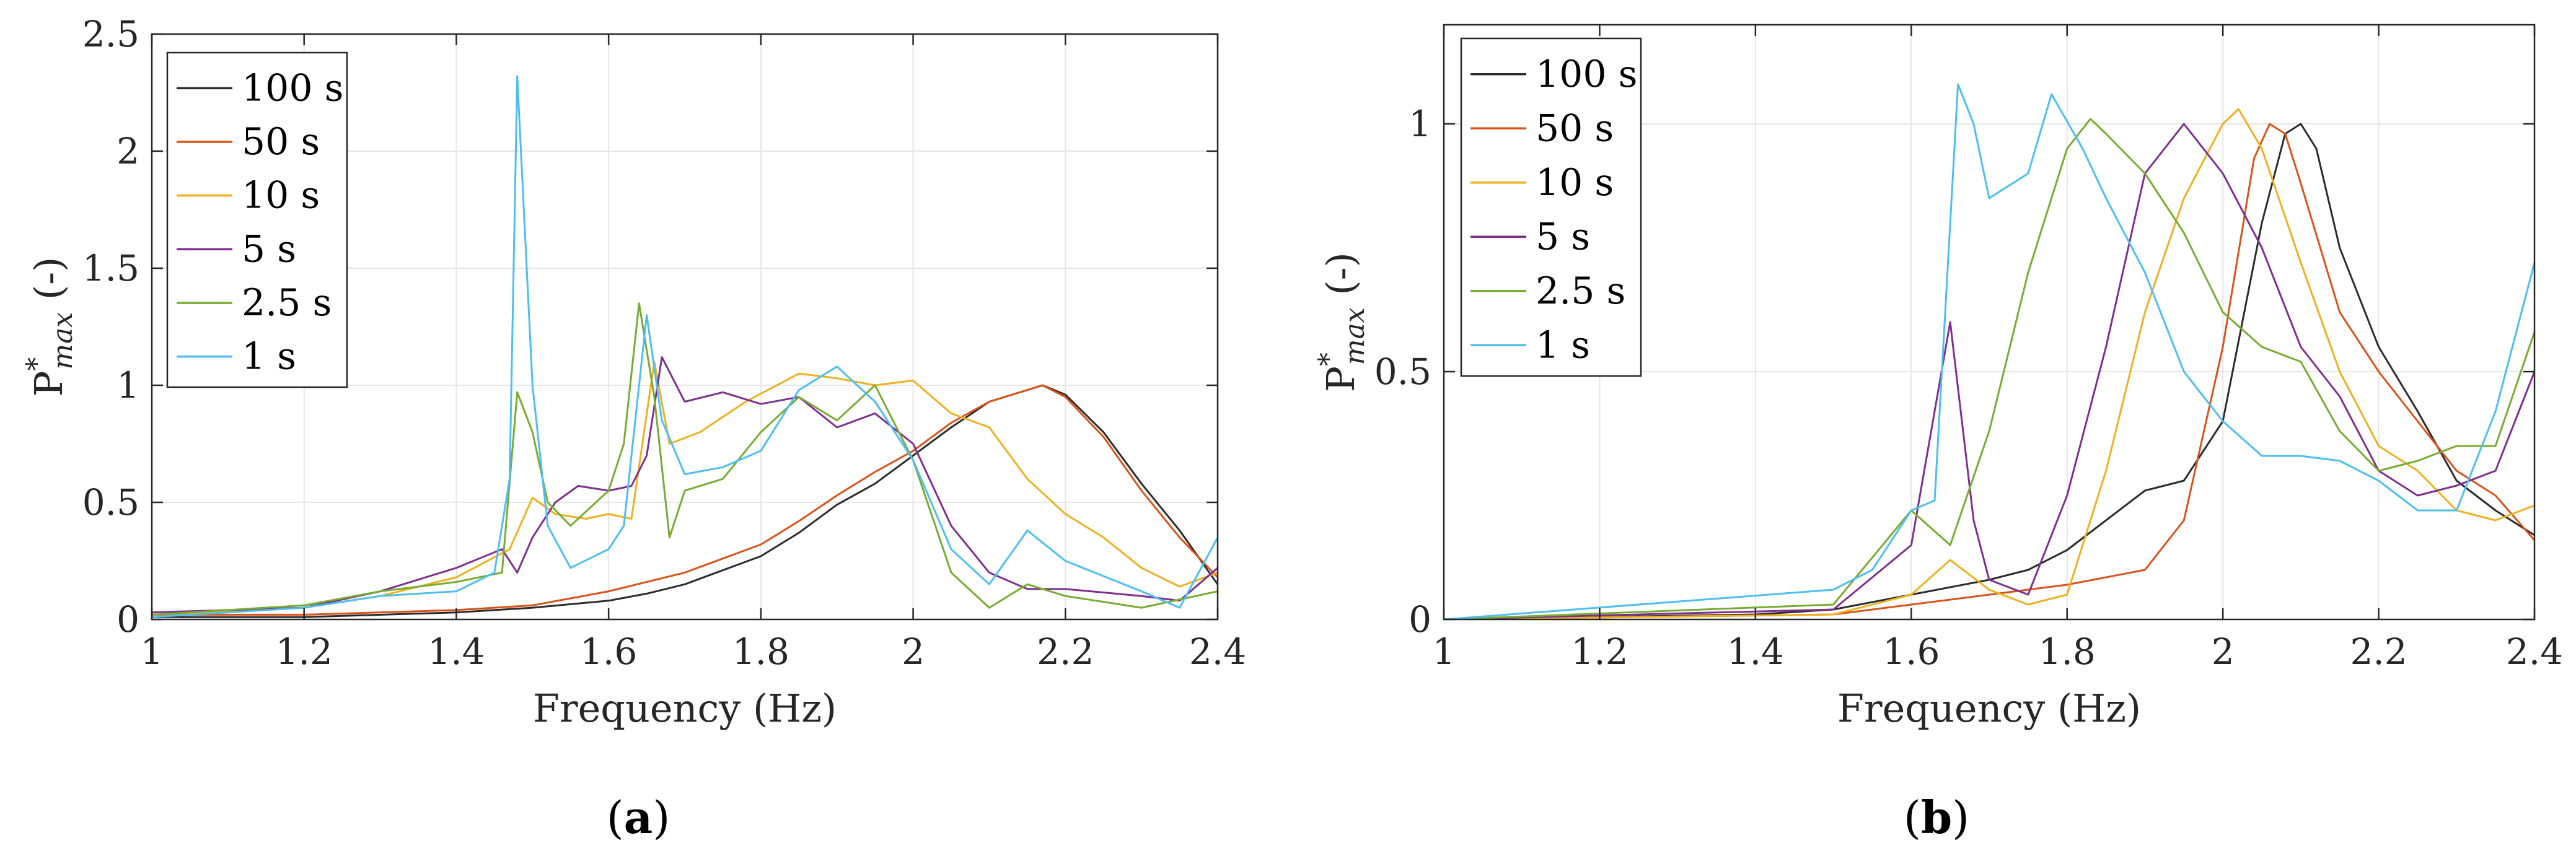 The image size is (2576, 861). Describe the element at coordinates (639, 817) in the screenshot. I see `panel-caption: (a)` at that location.